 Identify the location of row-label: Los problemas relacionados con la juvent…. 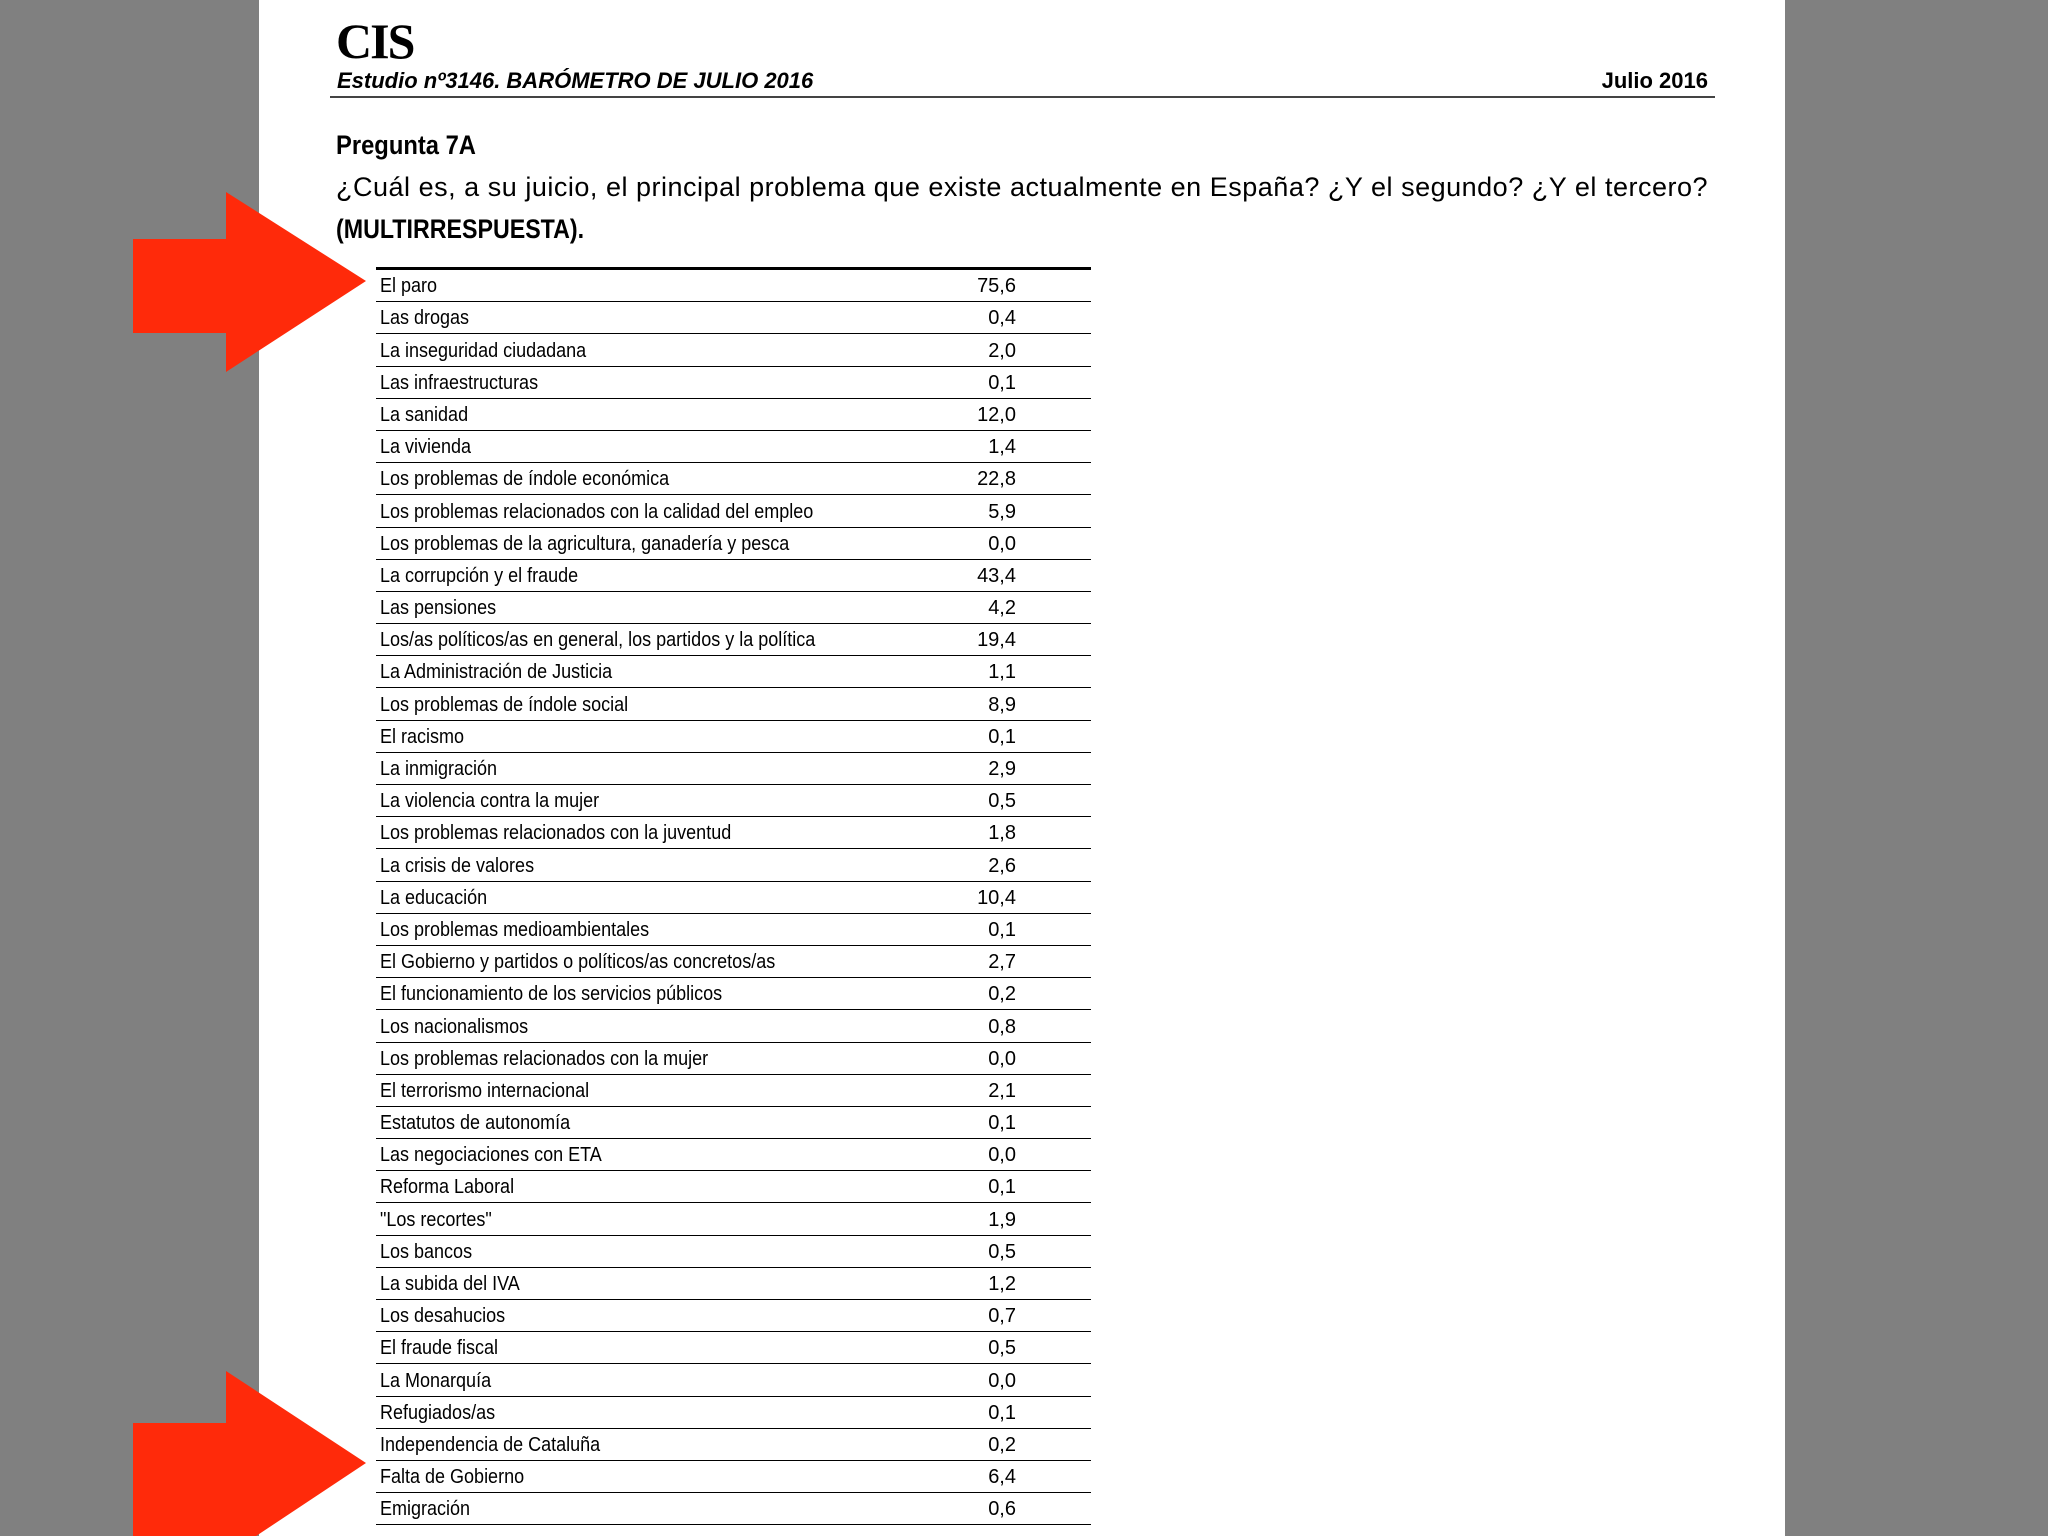
(556, 833).